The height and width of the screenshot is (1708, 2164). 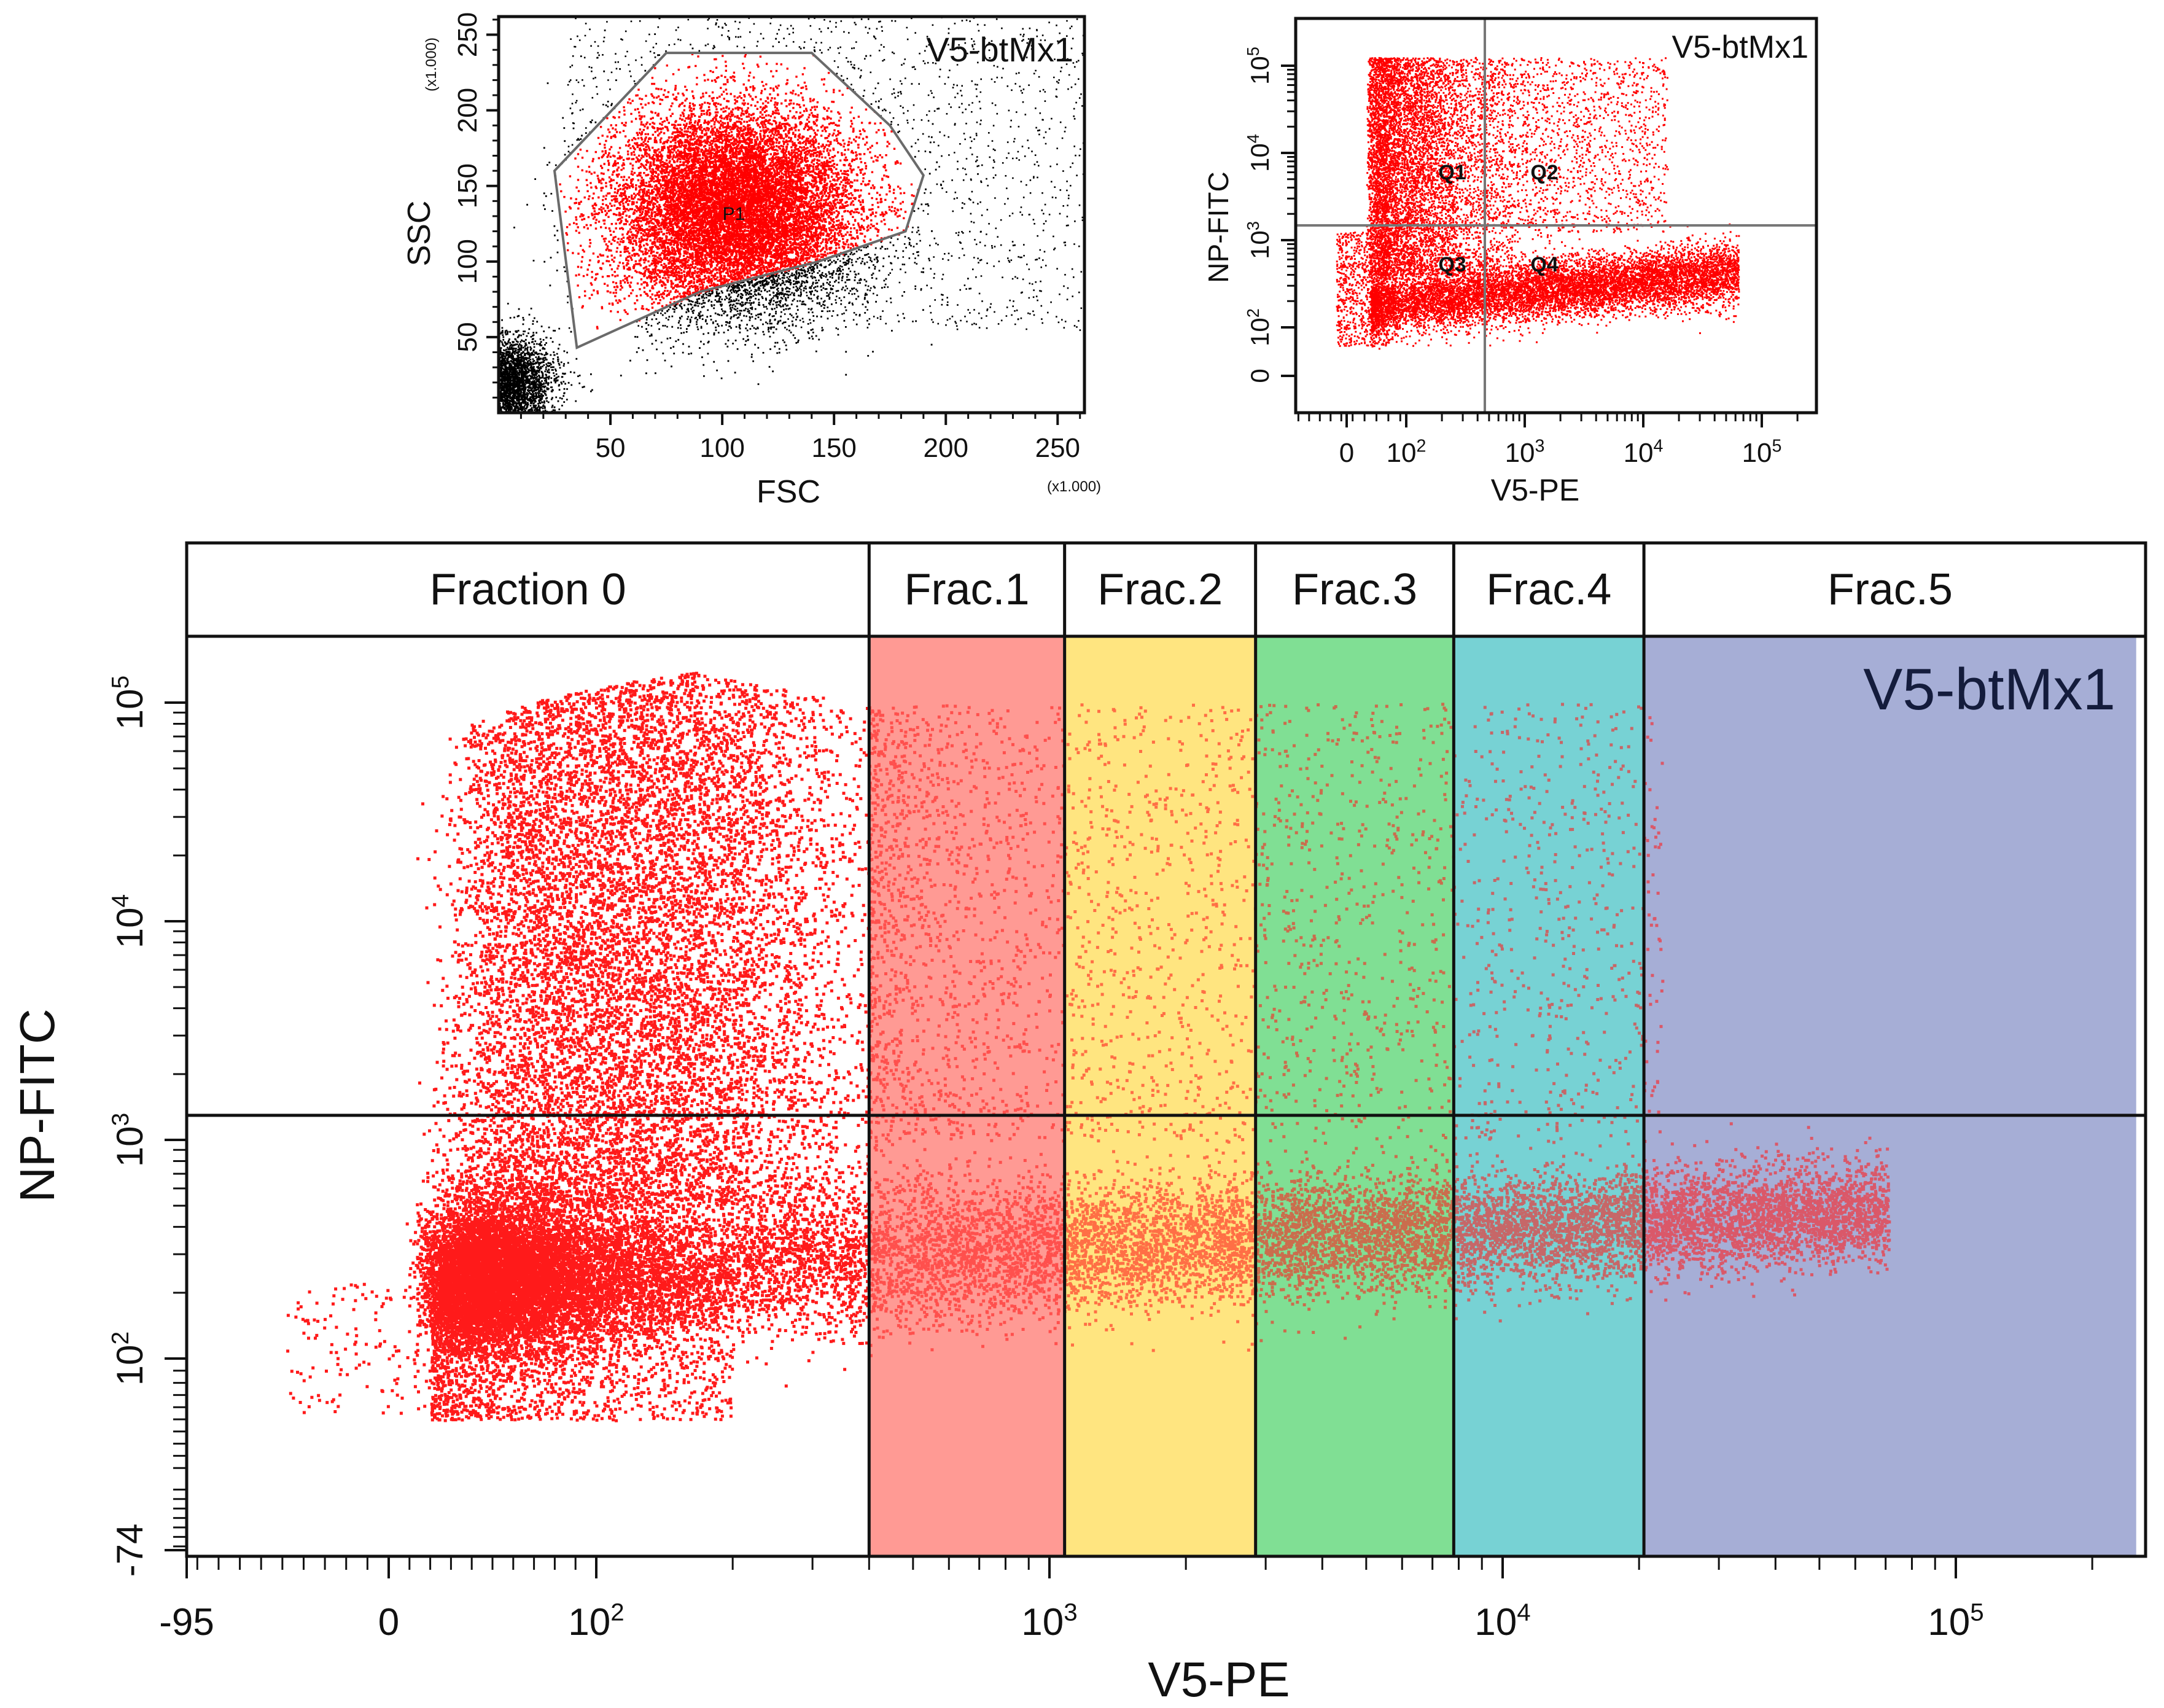 I want to click on fraction-label: Frac.1, so click(x=966, y=589).